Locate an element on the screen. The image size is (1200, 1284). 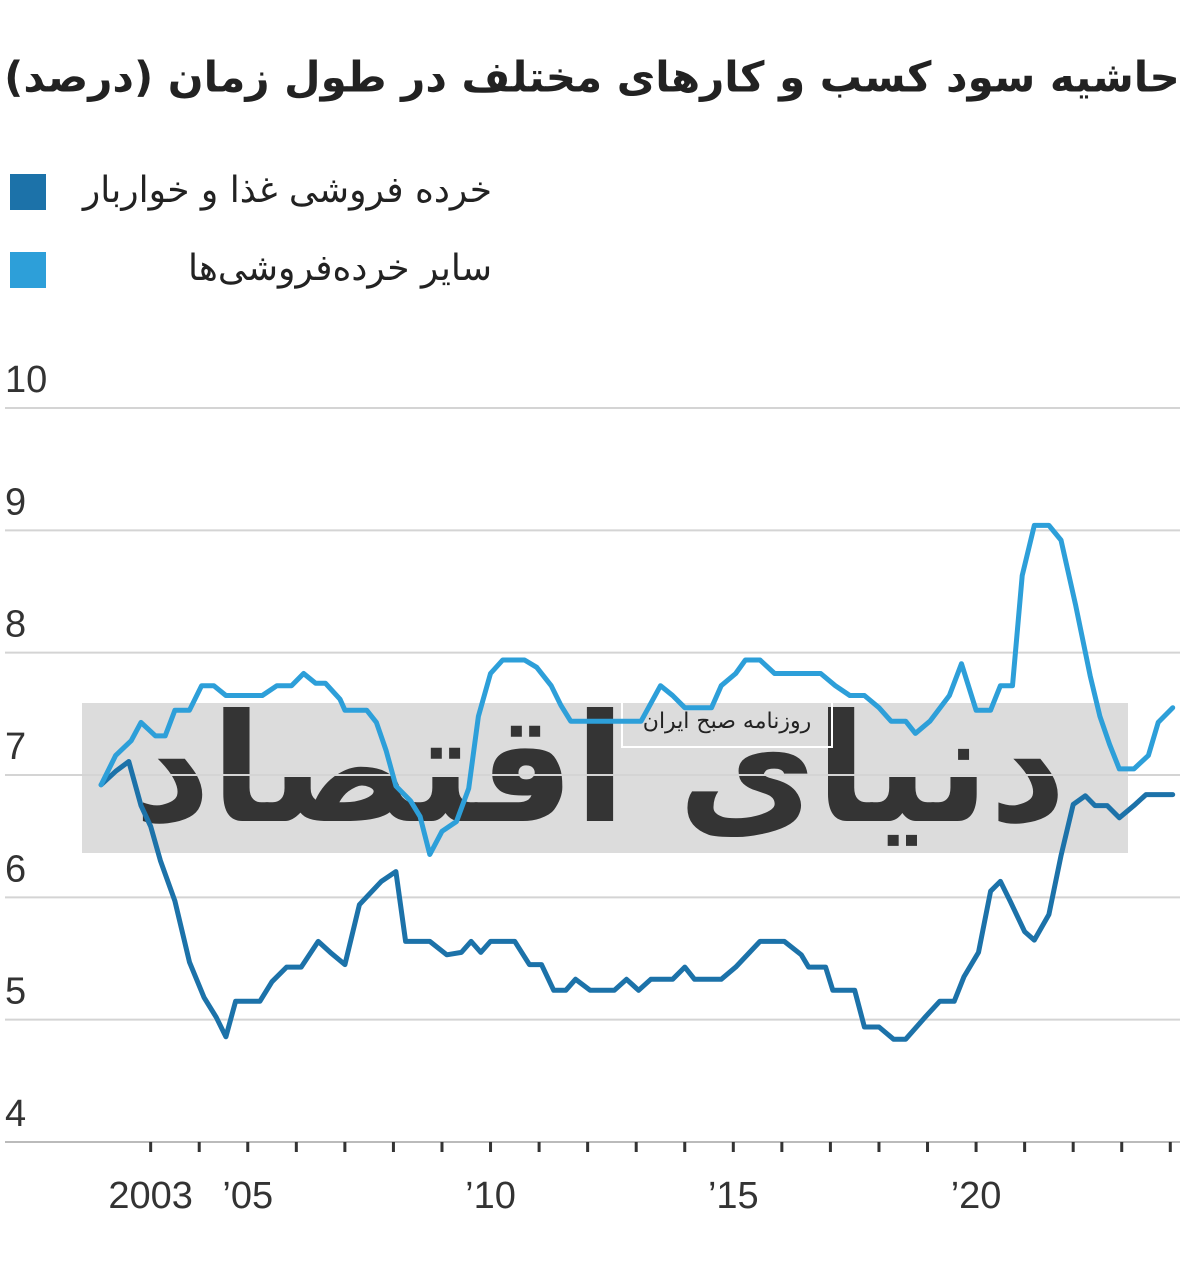
x-tick-label: 2003 is located at coordinates (150, 1196).